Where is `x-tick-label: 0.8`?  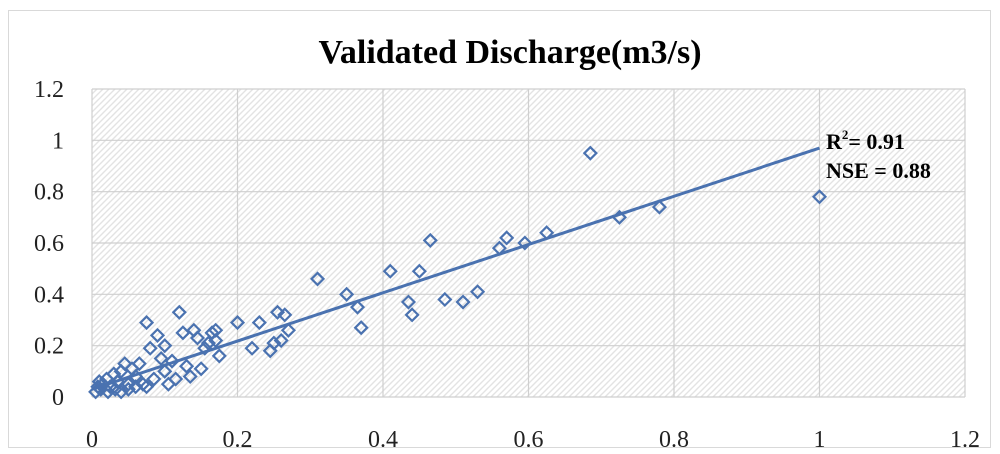 x-tick-label: 0.8 is located at coordinates (674, 440).